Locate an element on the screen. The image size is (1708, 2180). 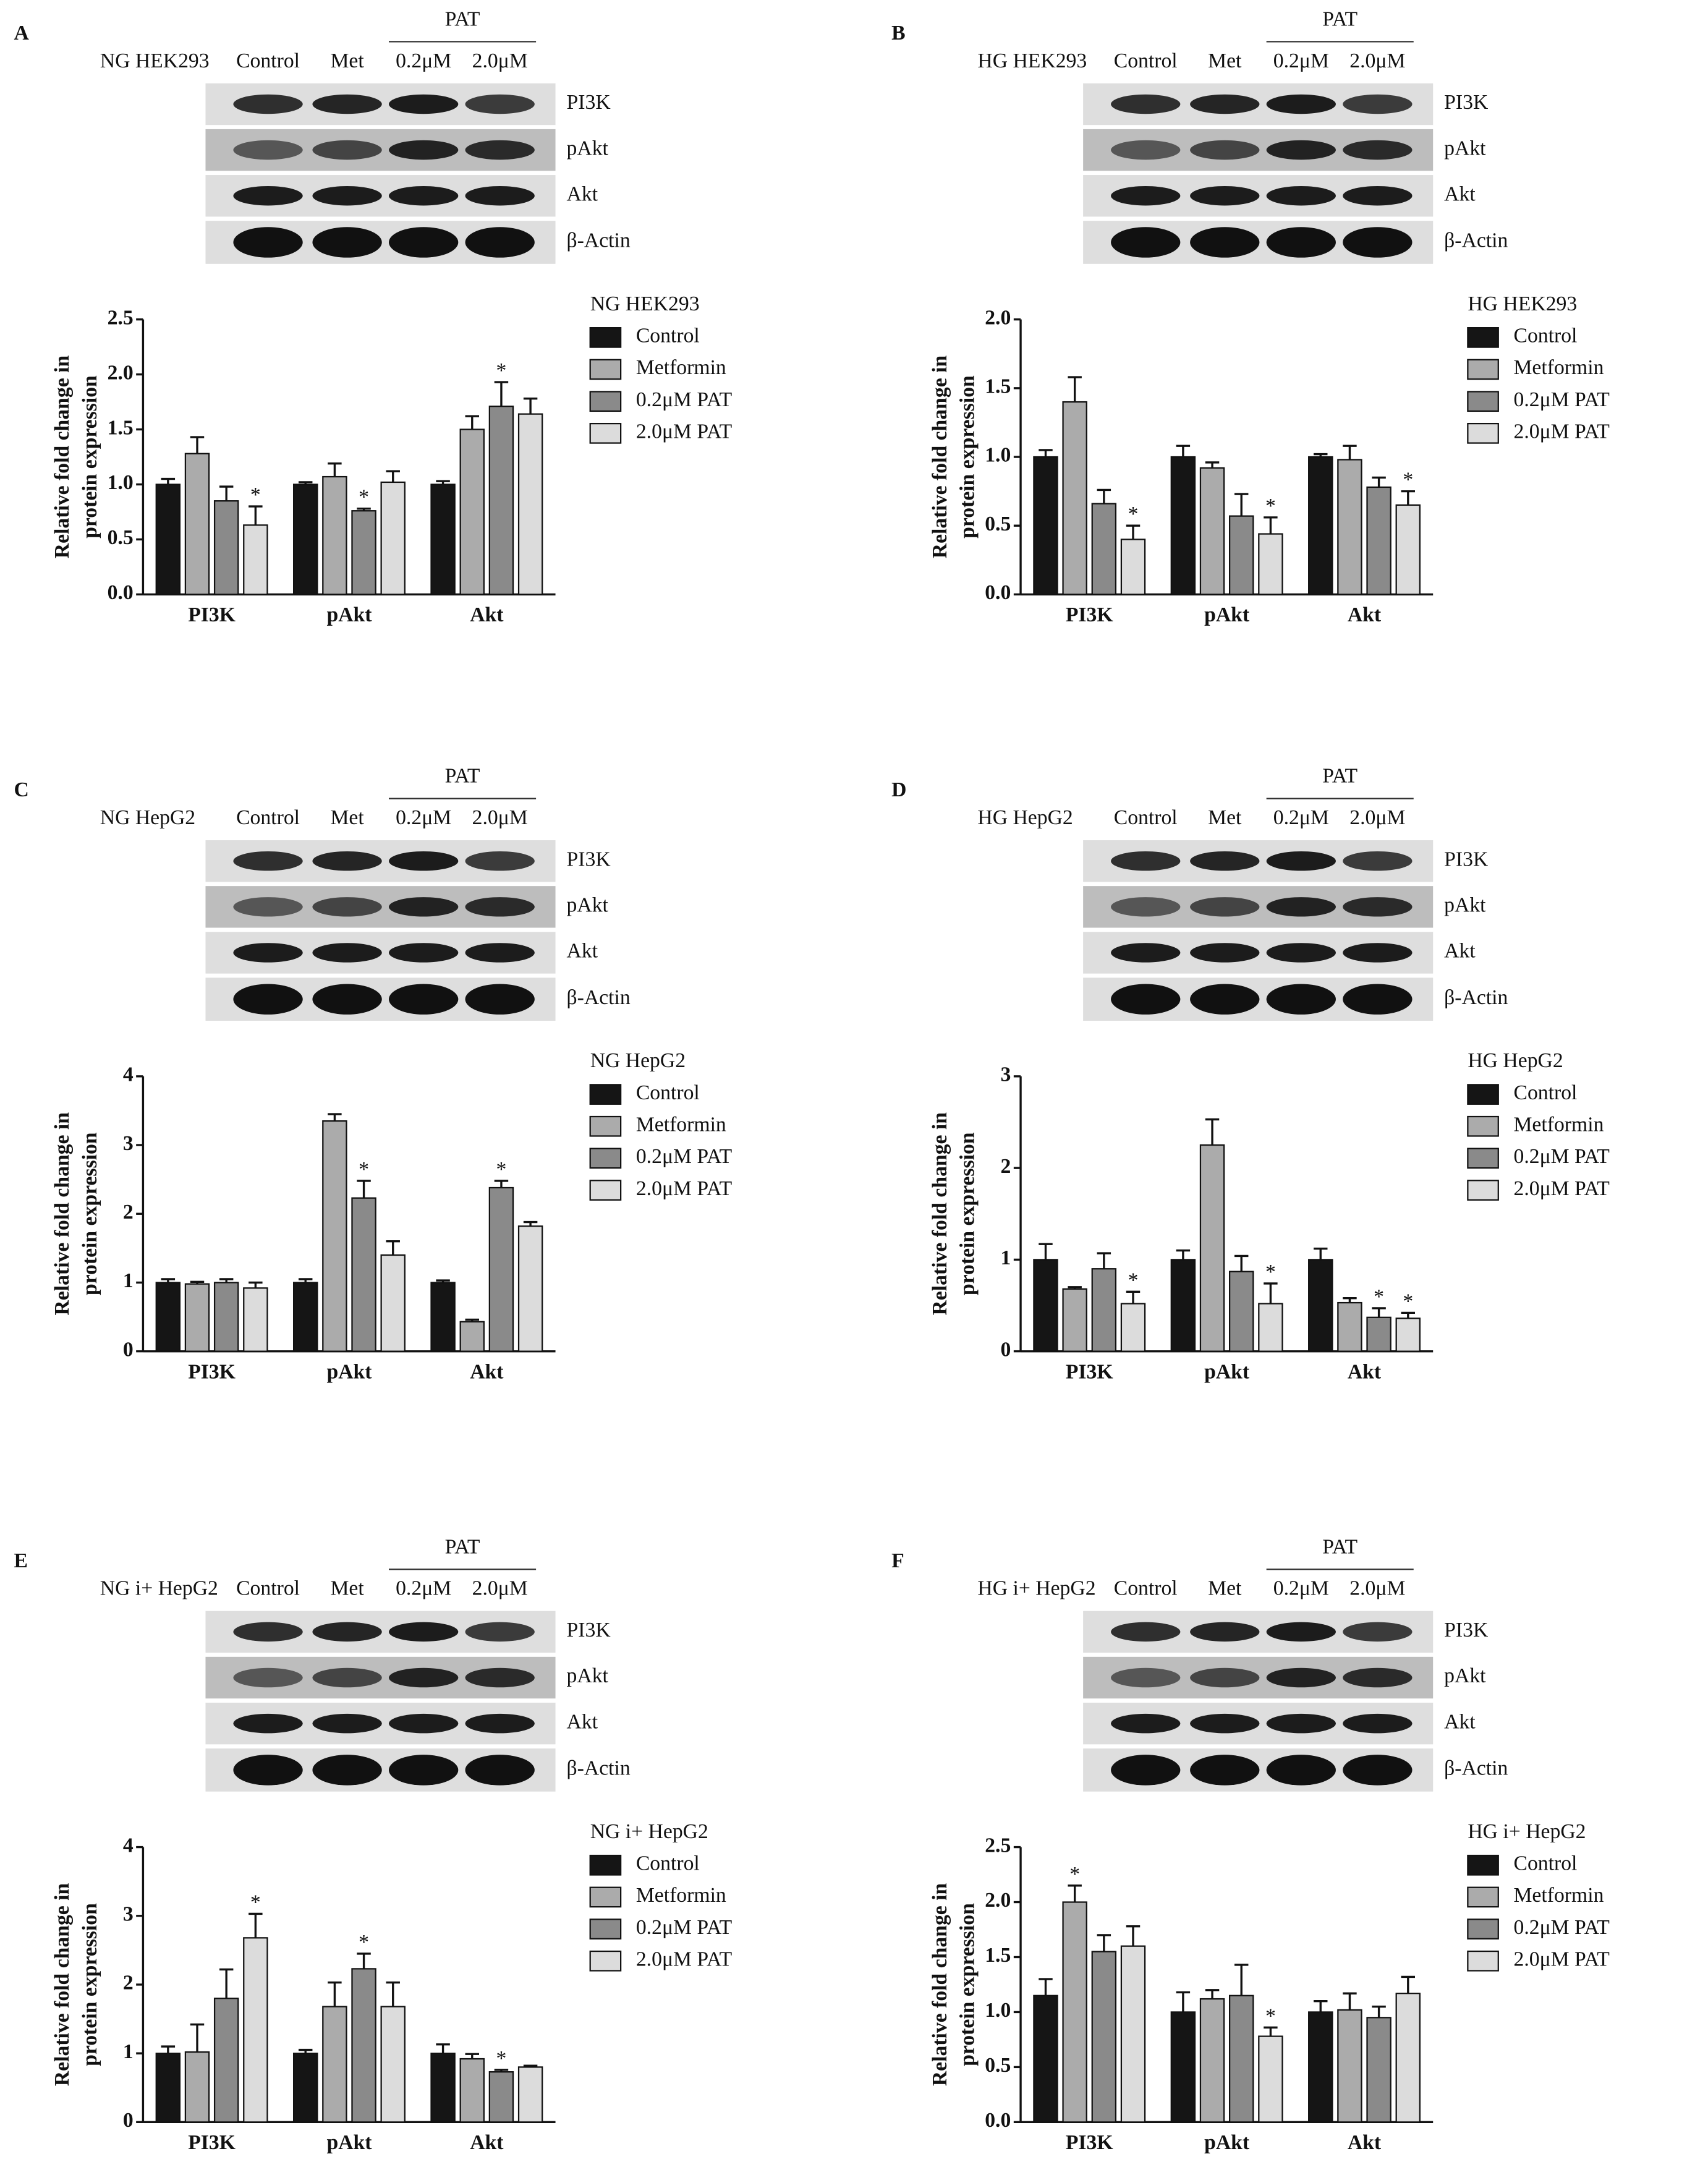
x-tick-label: PI3K is located at coordinates (212, 1371).